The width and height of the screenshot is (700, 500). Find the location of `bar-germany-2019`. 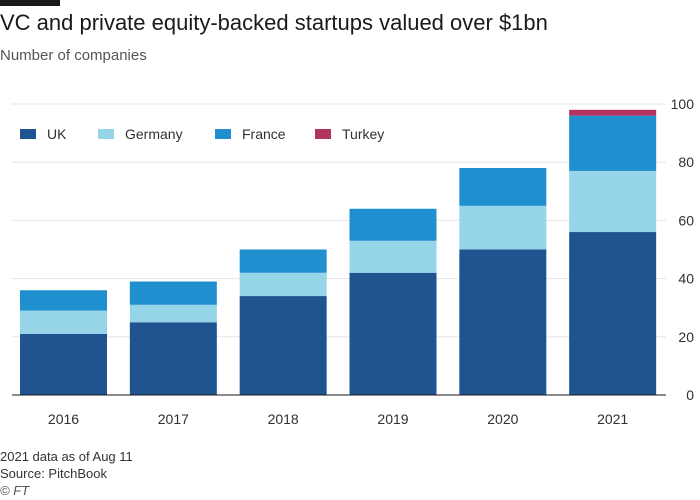

bar-germany-2019 is located at coordinates (393, 256).